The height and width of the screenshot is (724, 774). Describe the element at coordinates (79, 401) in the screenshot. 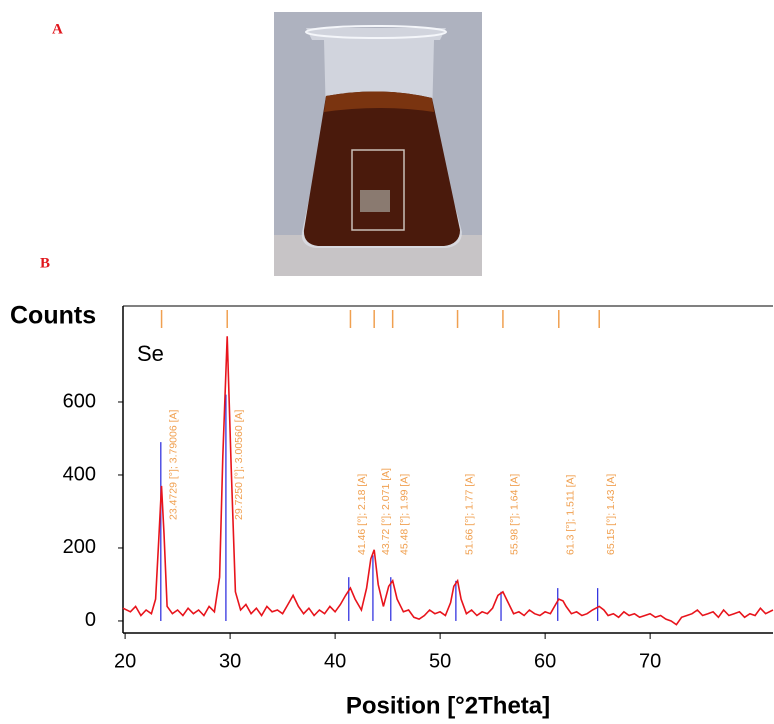

I see `y-tick-label: 600` at that location.